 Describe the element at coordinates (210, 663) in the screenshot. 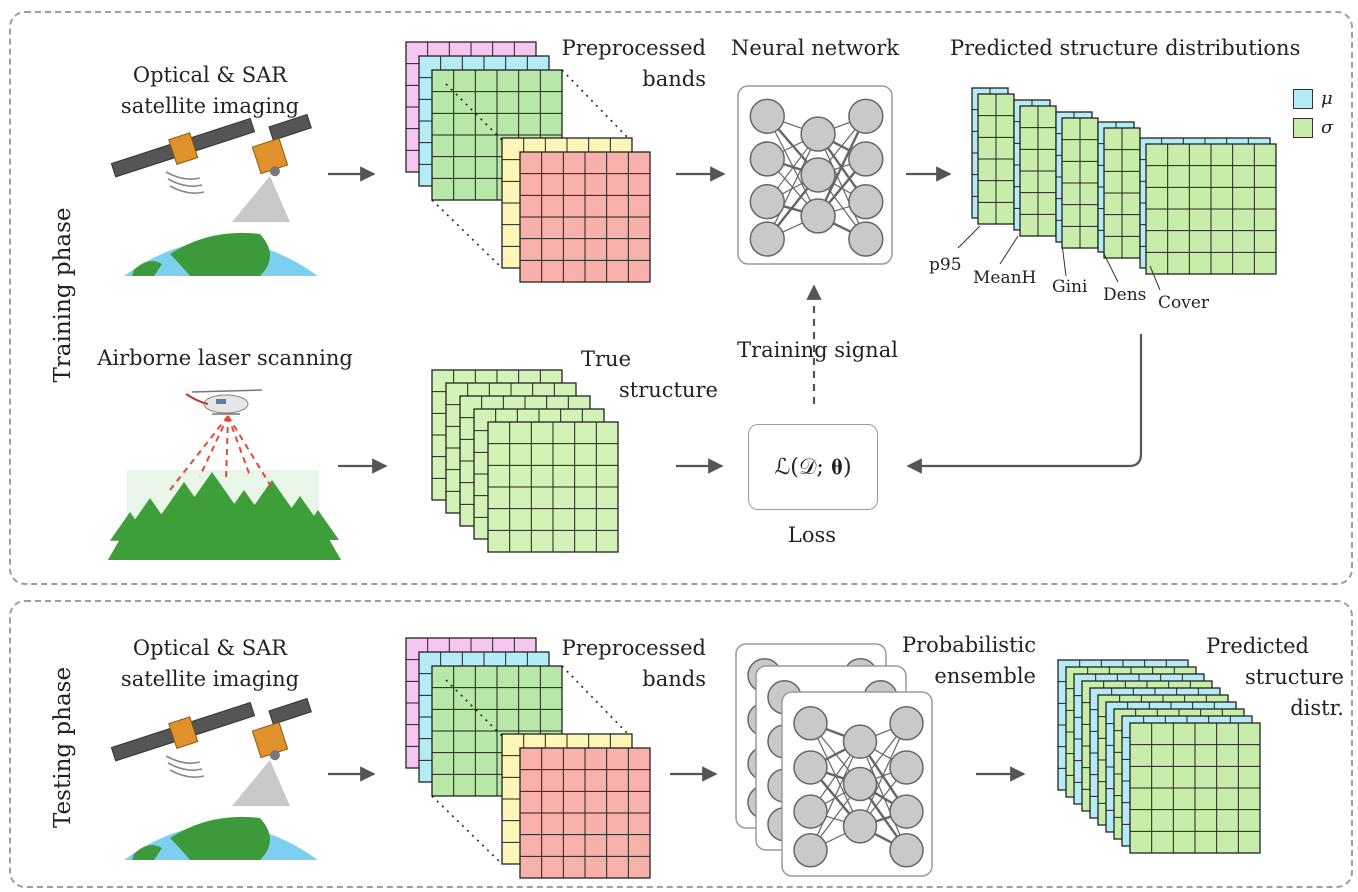

I see `optical-sar-title-test: Optical & SAR satellite imaging` at that location.